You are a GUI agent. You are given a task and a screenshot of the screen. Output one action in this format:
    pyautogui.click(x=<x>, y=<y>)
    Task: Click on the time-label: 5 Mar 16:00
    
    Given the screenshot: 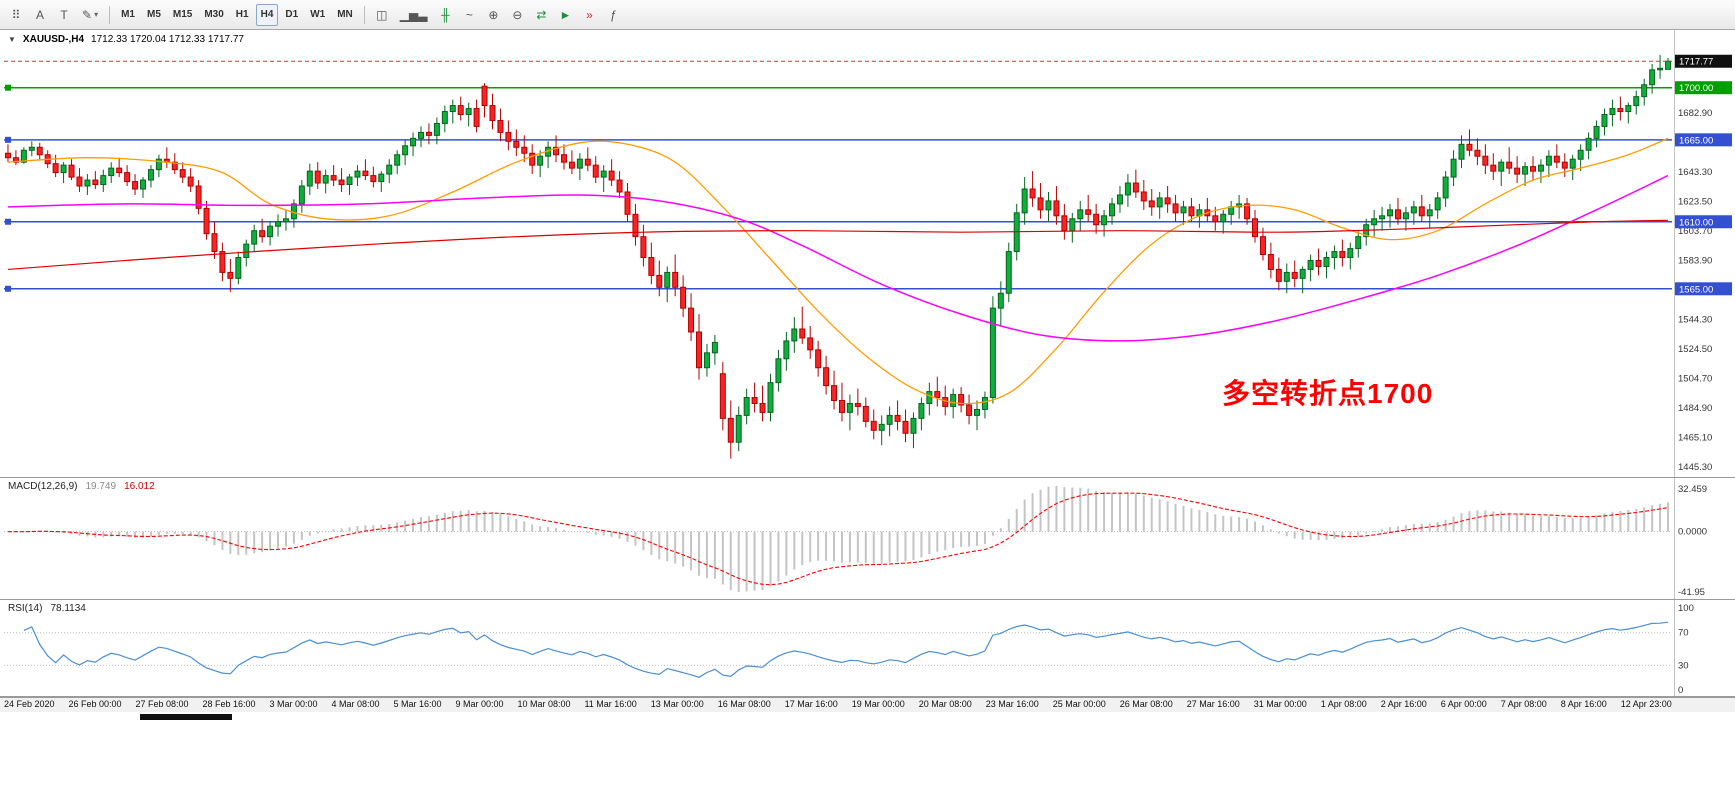 What is the action you would take?
    pyautogui.click(x=417, y=704)
    